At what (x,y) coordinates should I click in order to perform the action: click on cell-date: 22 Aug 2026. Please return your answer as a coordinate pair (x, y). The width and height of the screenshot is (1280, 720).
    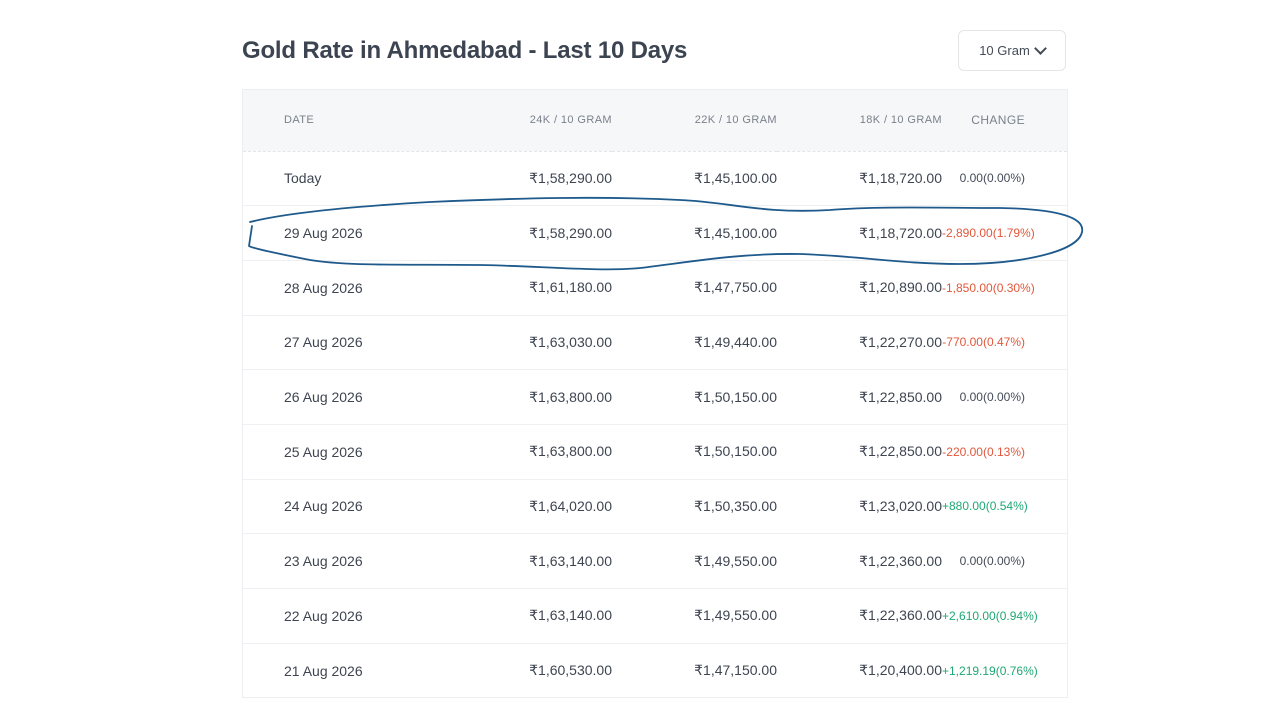
    Looking at the image, I should click on (323, 615).